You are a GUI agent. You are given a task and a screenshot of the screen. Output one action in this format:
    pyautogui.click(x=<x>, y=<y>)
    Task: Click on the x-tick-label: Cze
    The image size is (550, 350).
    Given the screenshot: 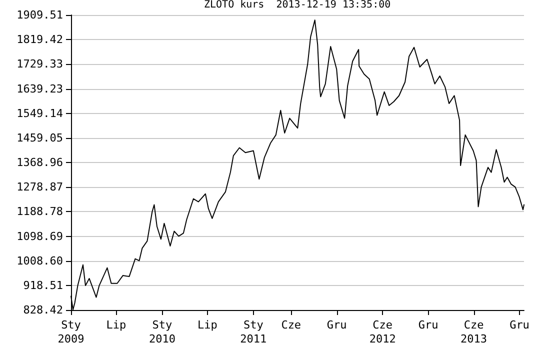 What is the action you would take?
    pyautogui.click(x=291, y=325)
    